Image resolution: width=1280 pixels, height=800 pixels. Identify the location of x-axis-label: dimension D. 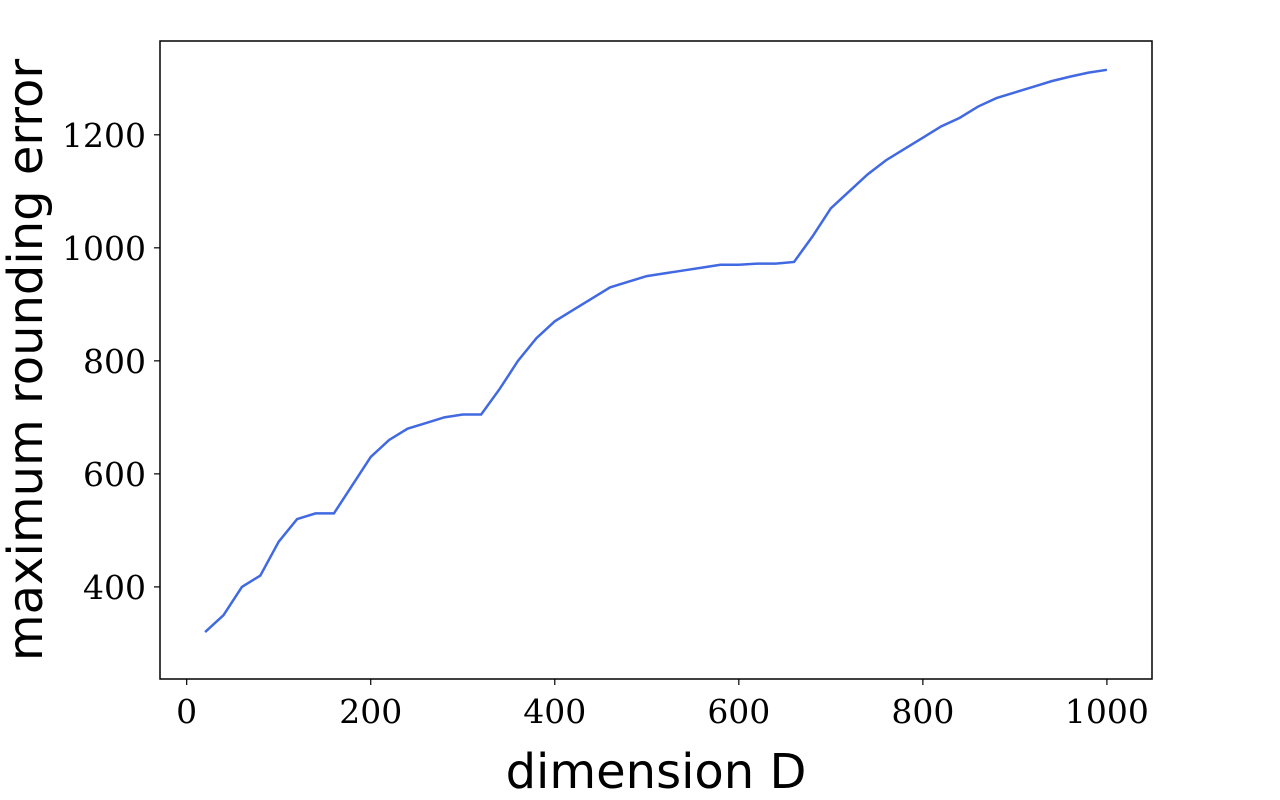
(656, 772).